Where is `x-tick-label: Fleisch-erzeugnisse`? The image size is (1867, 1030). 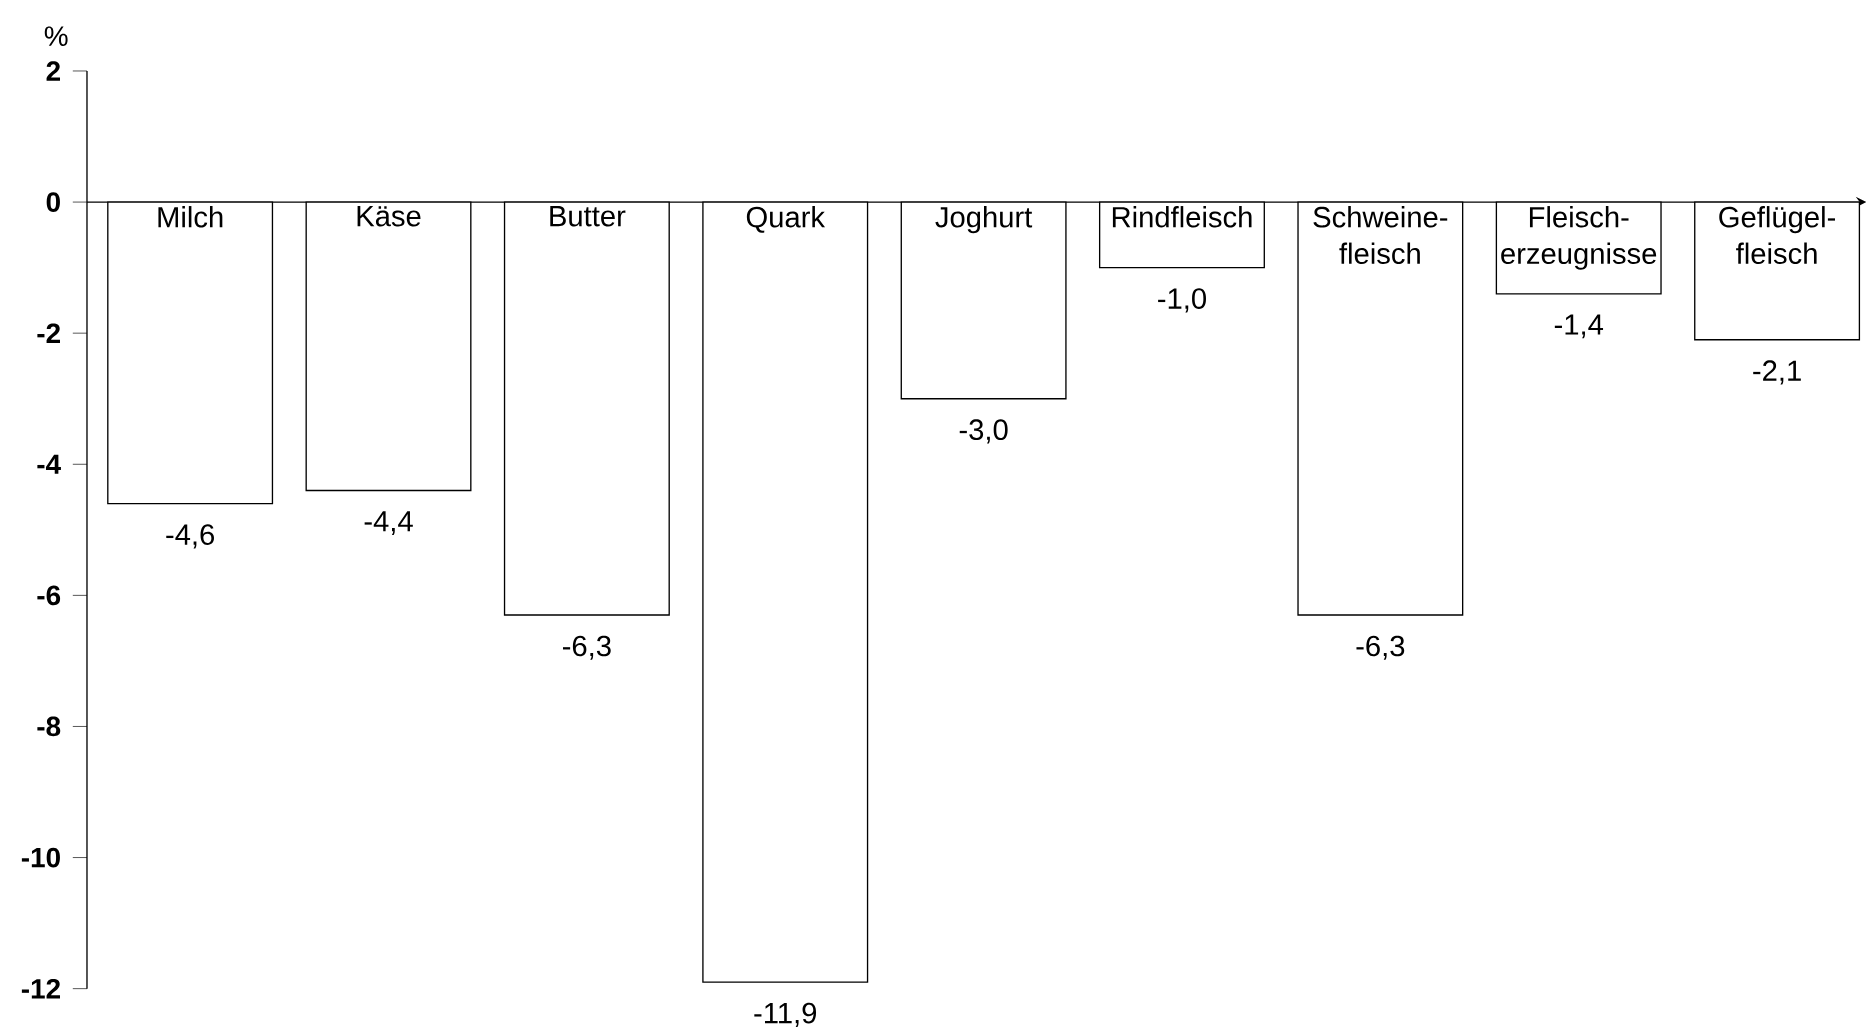 x-tick-label: Fleisch-erzeugnisse is located at coordinates (1579, 237).